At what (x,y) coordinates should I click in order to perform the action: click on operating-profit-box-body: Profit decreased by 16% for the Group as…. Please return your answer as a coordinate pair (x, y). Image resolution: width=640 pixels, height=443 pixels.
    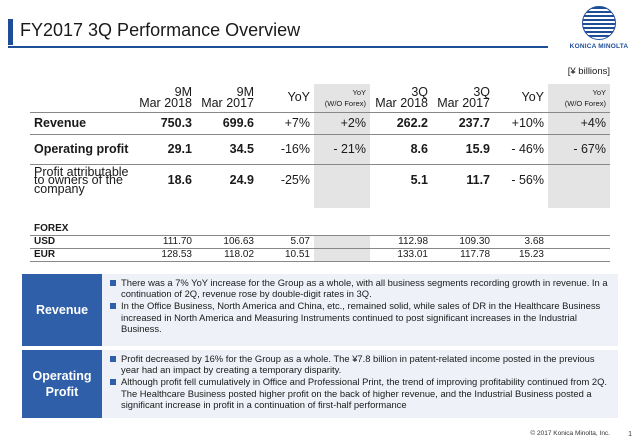
    Looking at the image, I should click on (360, 384).